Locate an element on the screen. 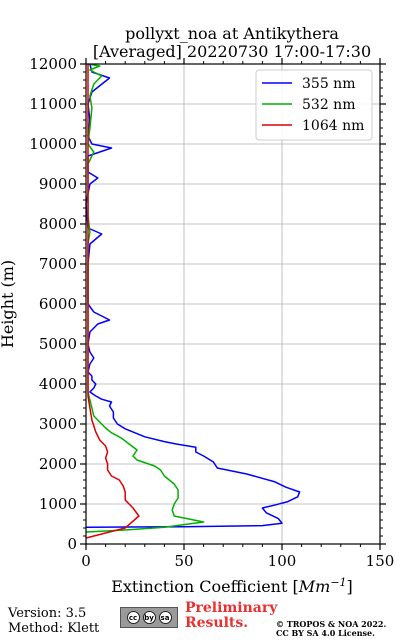  footer-info: Version: 3.5 Method: Klett is located at coordinates (53, 621).